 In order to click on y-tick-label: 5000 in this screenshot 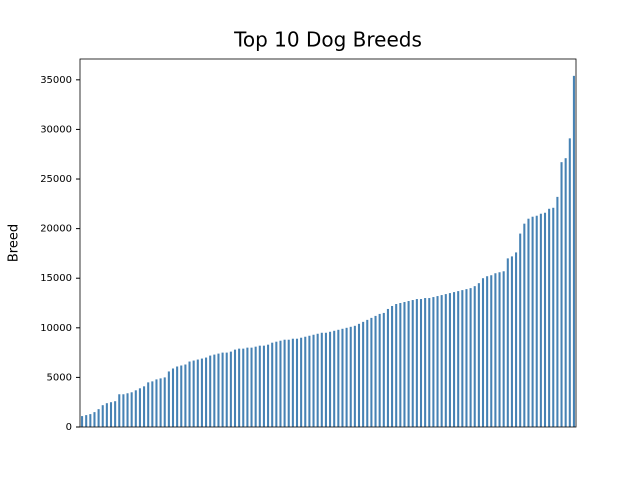, I will do `click(59, 377)`.